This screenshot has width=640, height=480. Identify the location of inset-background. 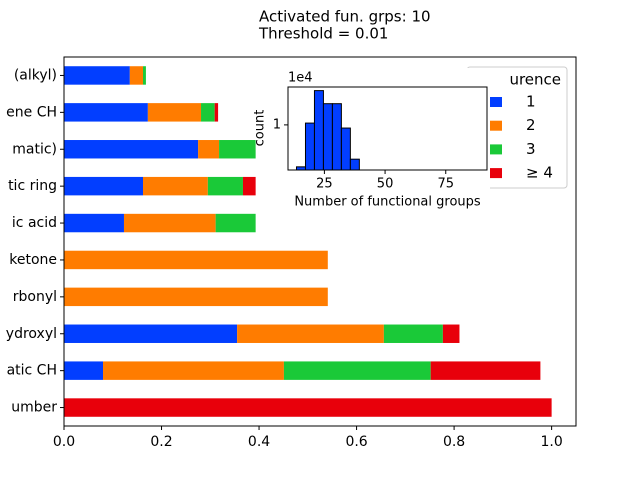
(373, 141).